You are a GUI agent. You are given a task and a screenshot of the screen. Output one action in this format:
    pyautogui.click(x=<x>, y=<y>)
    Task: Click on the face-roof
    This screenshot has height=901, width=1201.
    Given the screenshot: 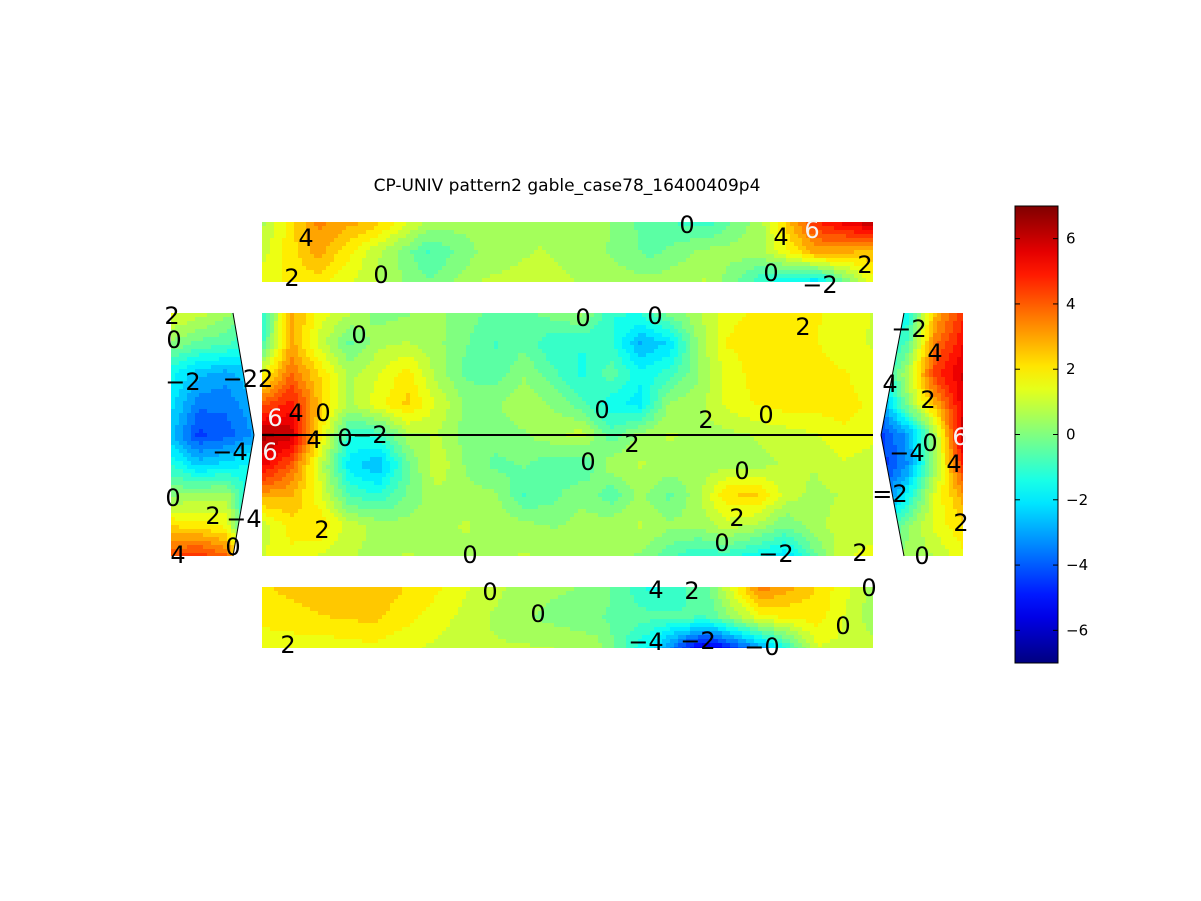 What is the action you would take?
    pyautogui.click(x=567, y=434)
    